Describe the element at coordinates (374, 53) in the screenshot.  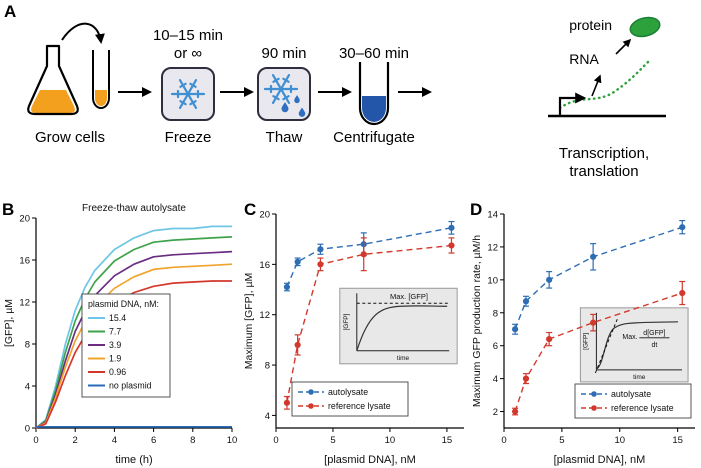
I see `centrifugate-time: 30–60 min` at that location.